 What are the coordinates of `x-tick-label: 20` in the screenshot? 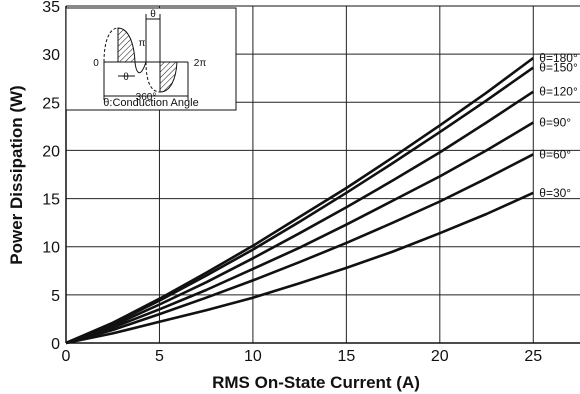 It's located at (440, 356).